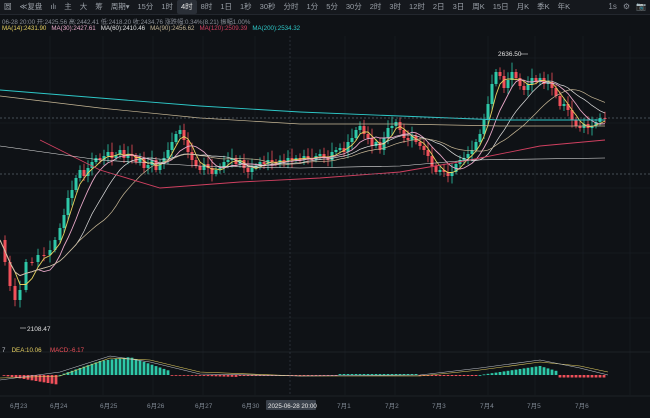 The width and height of the screenshot is (650, 418). Describe the element at coordinates (543, 6) in the screenshot. I see `toolbar-item: 季K` at that location.